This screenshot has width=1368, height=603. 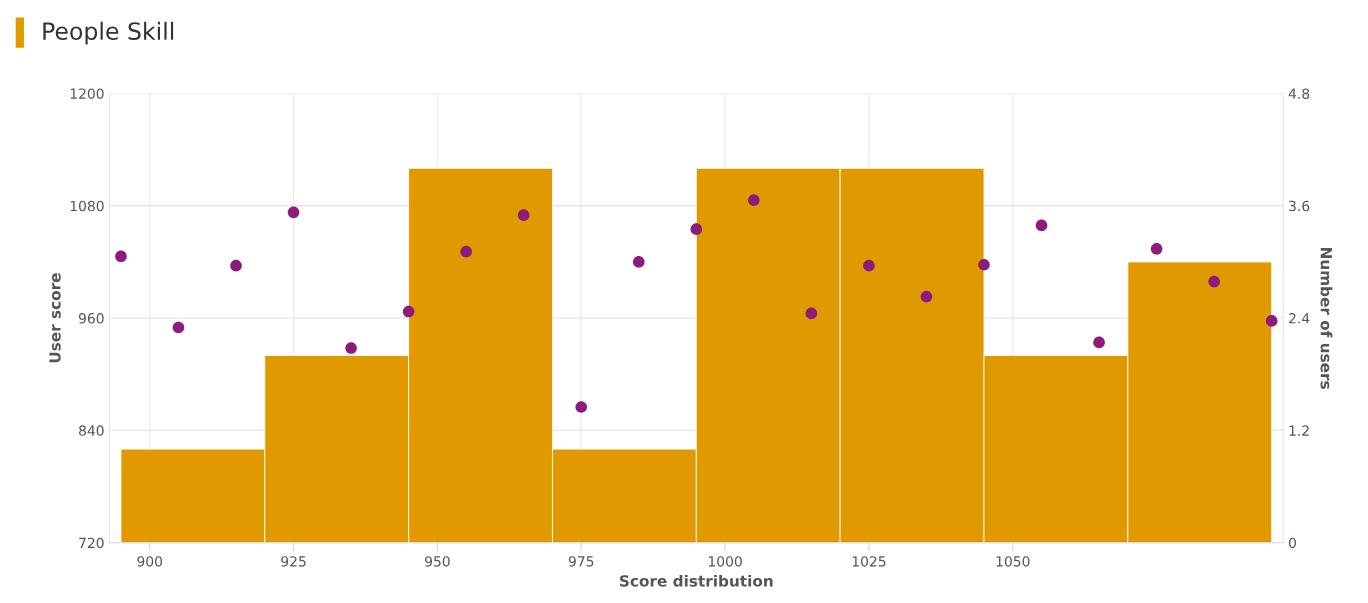 I want to click on x-tick-label: 1050, so click(x=1013, y=561).